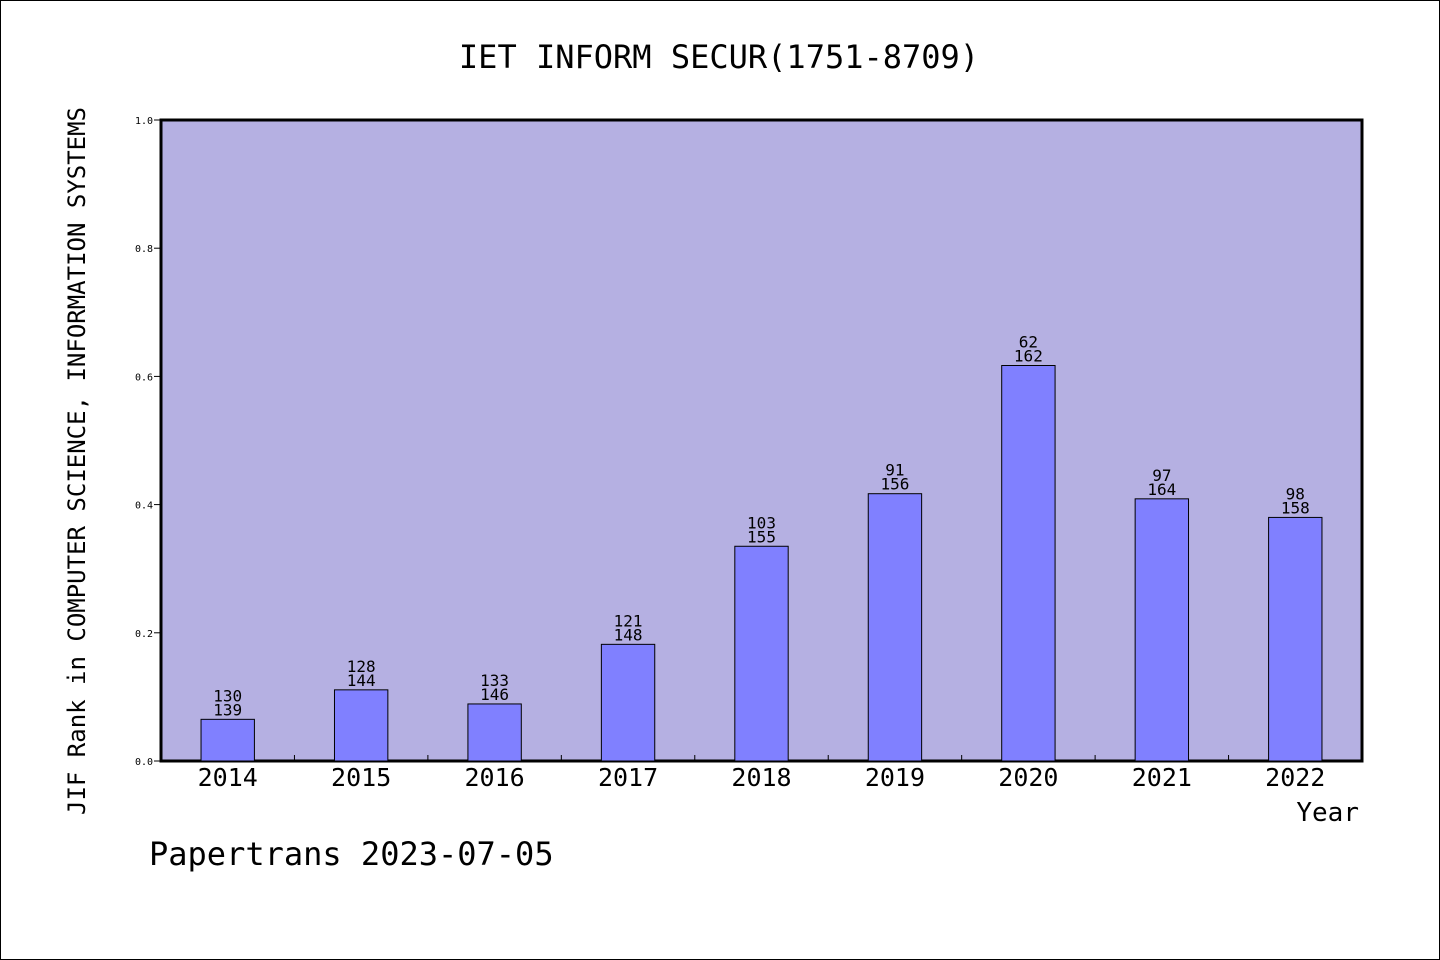 The width and height of the screenshot is (1440, 960). What do you see at coordinates (761, 777) in the screenshot?
I see `x-tick-label: 2018` at bounding box center [761, 777].